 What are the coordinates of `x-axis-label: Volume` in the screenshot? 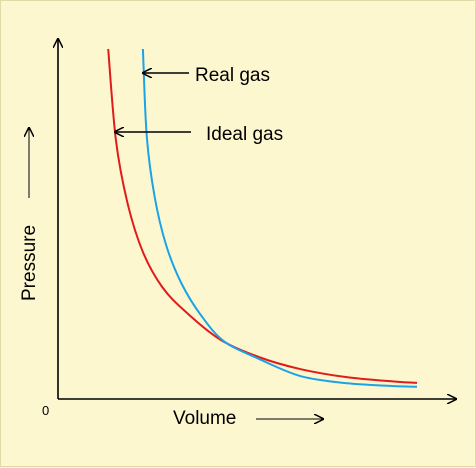 It's located at (204, 418).